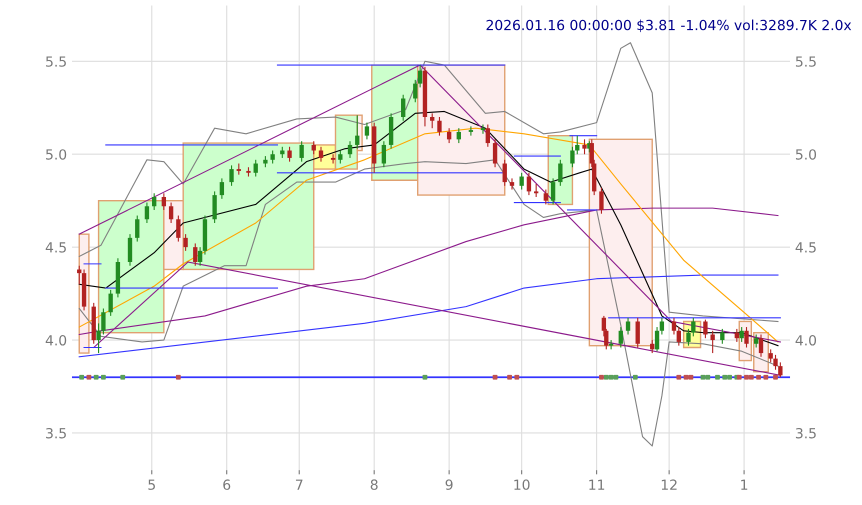 This screenshot has height=505, width=862. What do you see at coordinates (374, 484) in the screenshot?
I see `x-tick-label: 8` at bounding box center [374, 484].